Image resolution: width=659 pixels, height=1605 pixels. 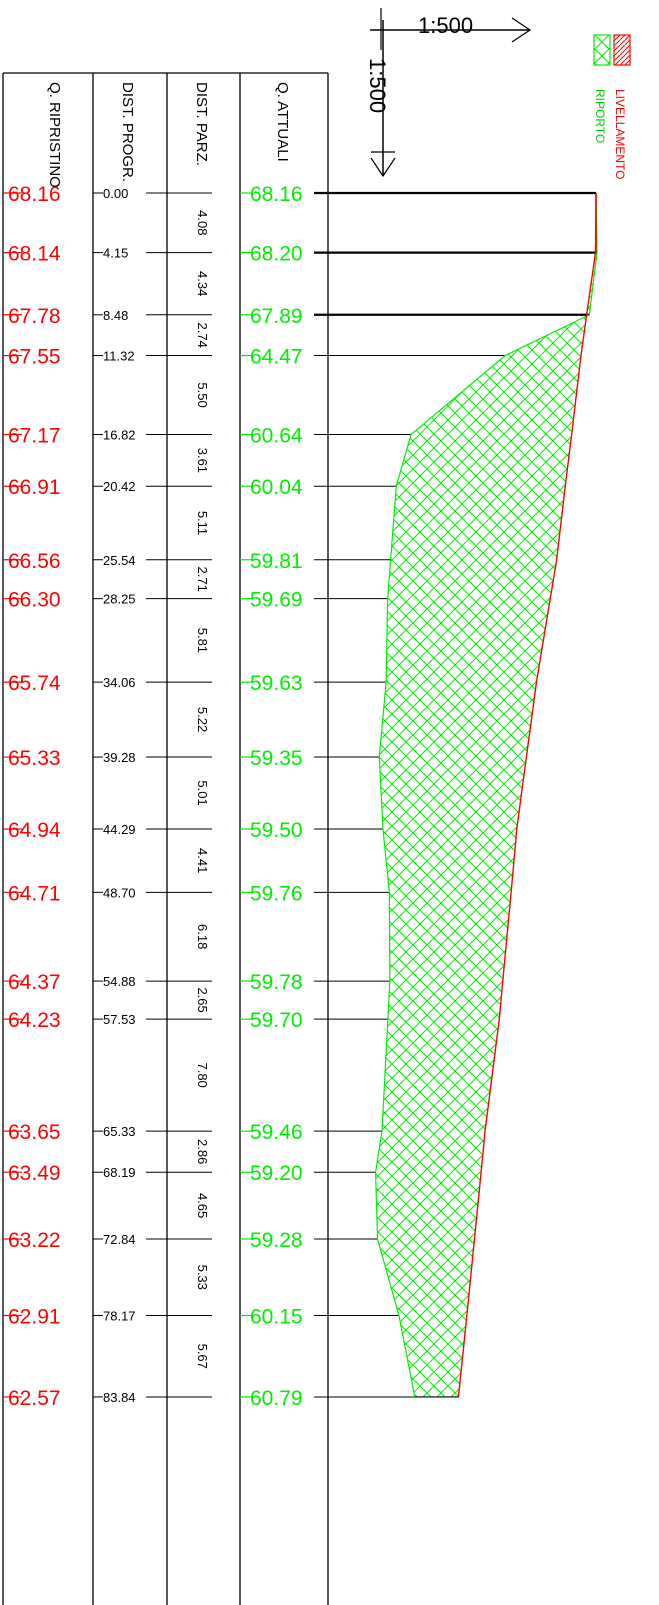 What do you see at coordinates (202, 936) in the screenshot?
I see `dist-parz-value: 6.18` at bounding box center [202, 936].